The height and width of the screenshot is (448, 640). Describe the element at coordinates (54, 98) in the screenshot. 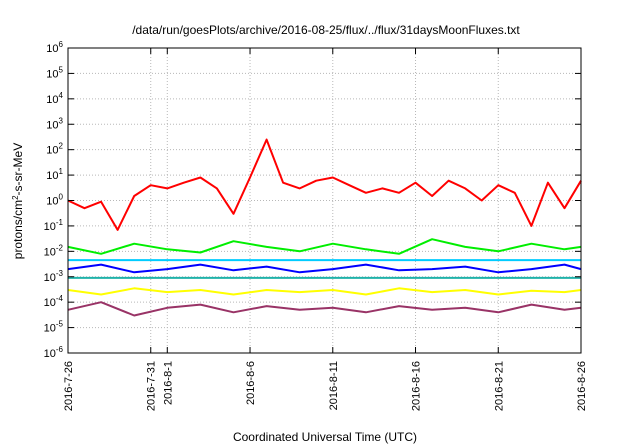

I see `y-tick-label: 10⁴` at that location.